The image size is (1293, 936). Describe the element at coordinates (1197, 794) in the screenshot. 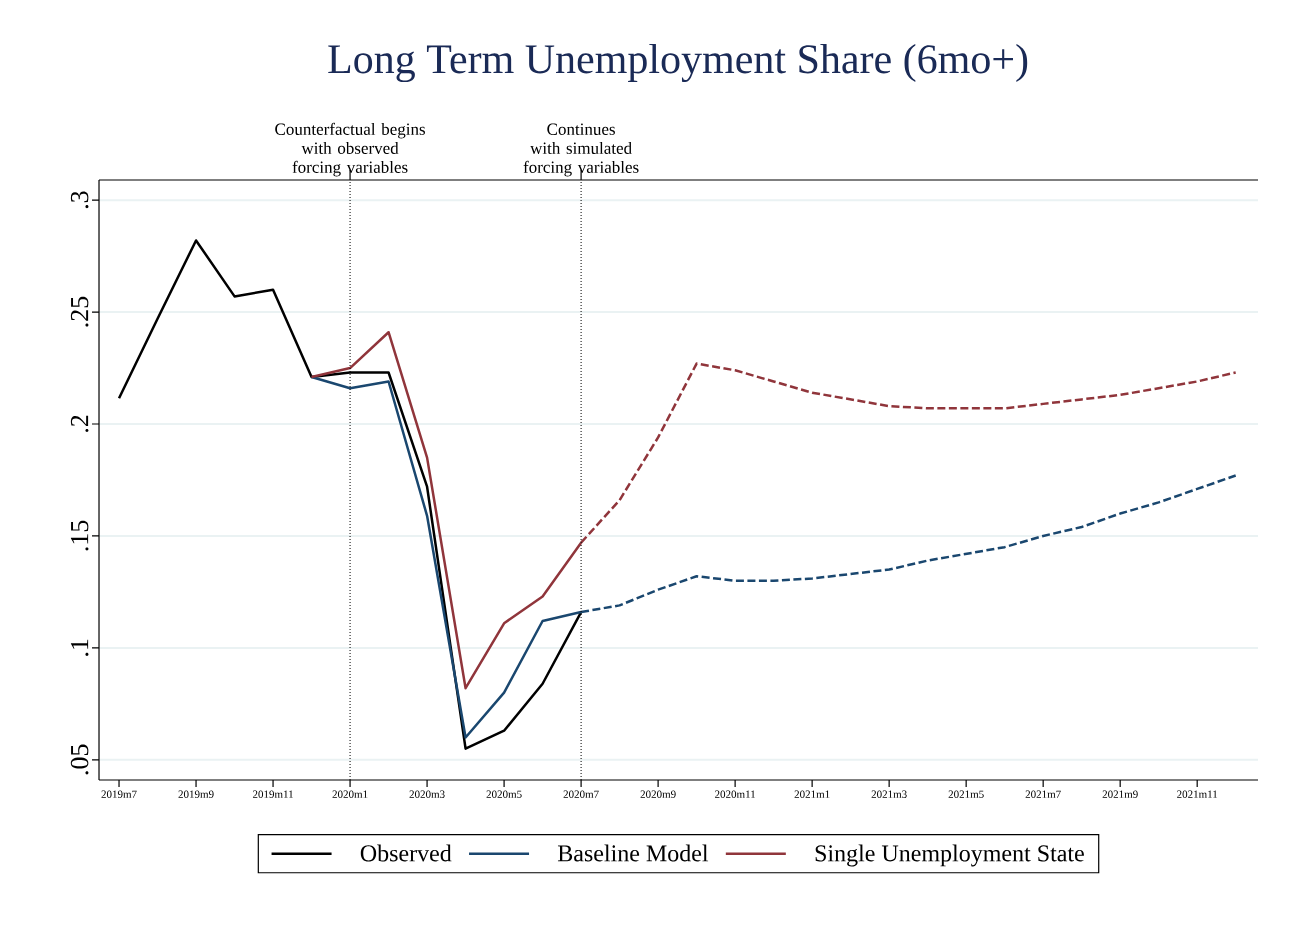

I see `x-tick-label: 2021m11` at that location.